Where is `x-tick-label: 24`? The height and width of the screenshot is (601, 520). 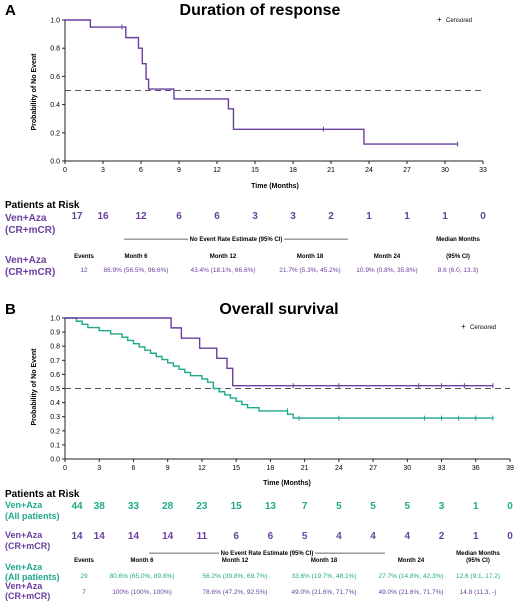 x-tick-label: 24 is located at coordinates (369, 170).